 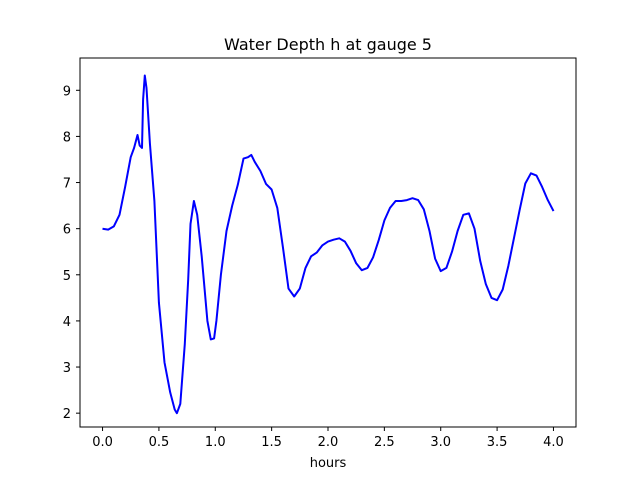 I want to click on x-tick-label: 1.5, so click(x=271, y=442).